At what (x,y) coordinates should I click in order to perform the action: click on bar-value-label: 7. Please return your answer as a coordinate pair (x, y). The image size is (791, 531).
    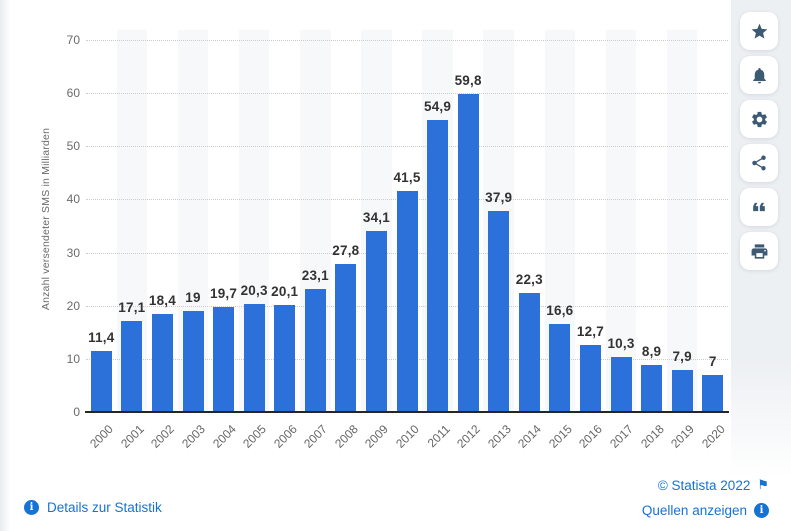
    Looking at the image, I should click on (712, 361).